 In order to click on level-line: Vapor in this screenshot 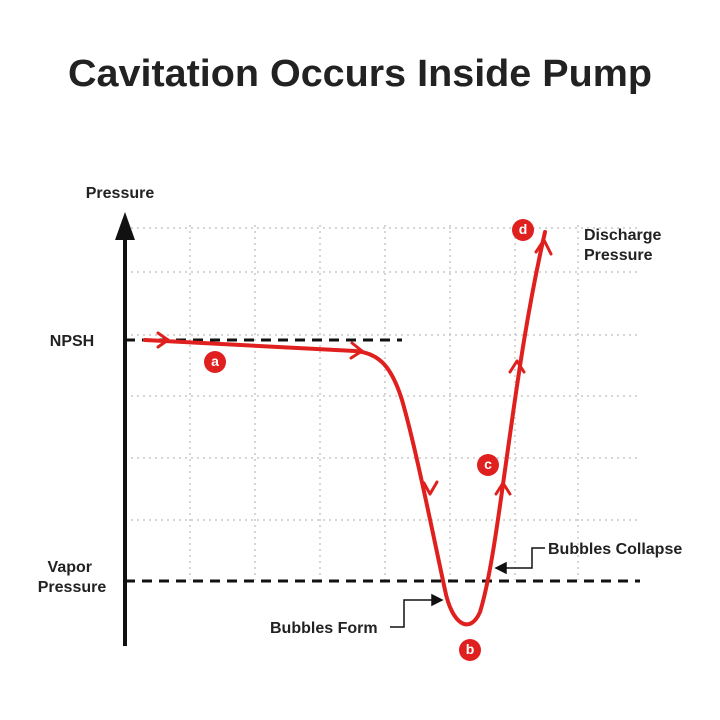, I will do `click(70, 567)`.